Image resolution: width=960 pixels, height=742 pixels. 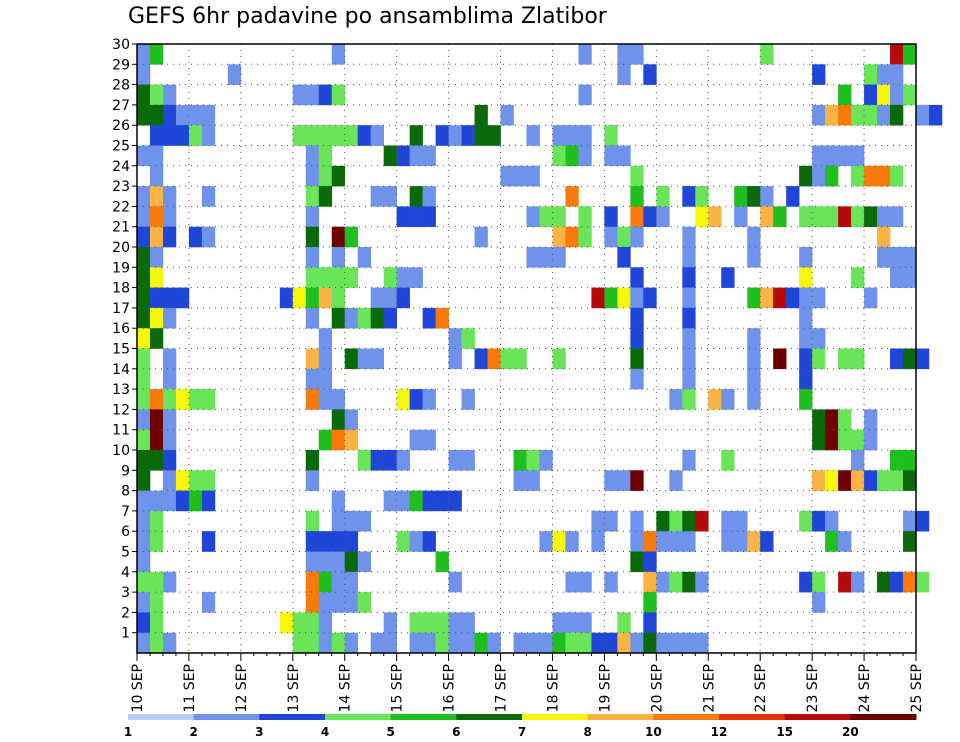 I want to click on y-tick-label: 28, so click(x=121, y=86).